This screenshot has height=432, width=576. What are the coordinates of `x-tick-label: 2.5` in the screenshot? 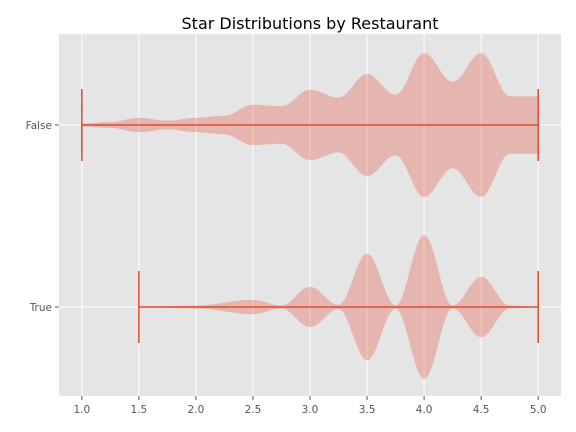 It's located at (253, 410).